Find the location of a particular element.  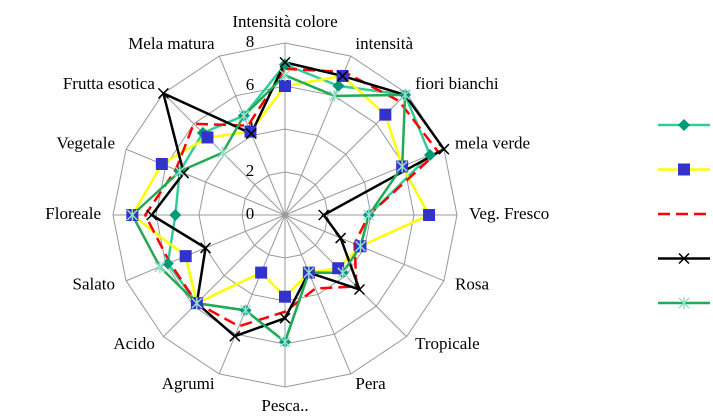

category-label: Rosa is located at coordinates (472, 283).